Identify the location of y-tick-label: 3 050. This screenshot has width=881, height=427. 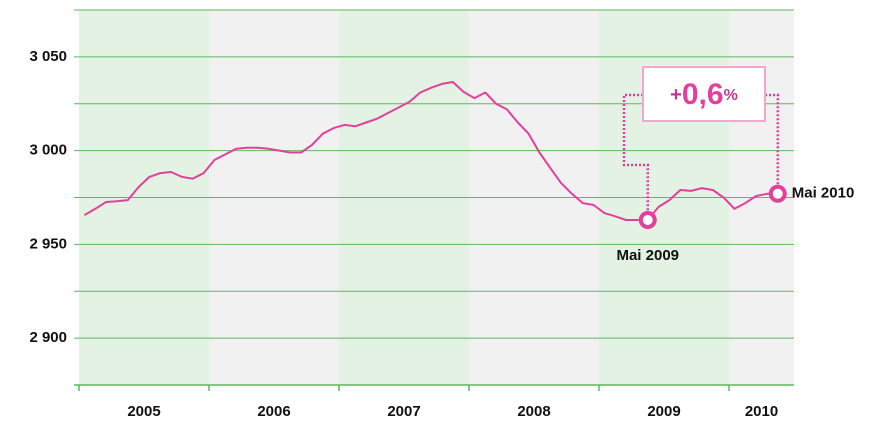
(48, 56).